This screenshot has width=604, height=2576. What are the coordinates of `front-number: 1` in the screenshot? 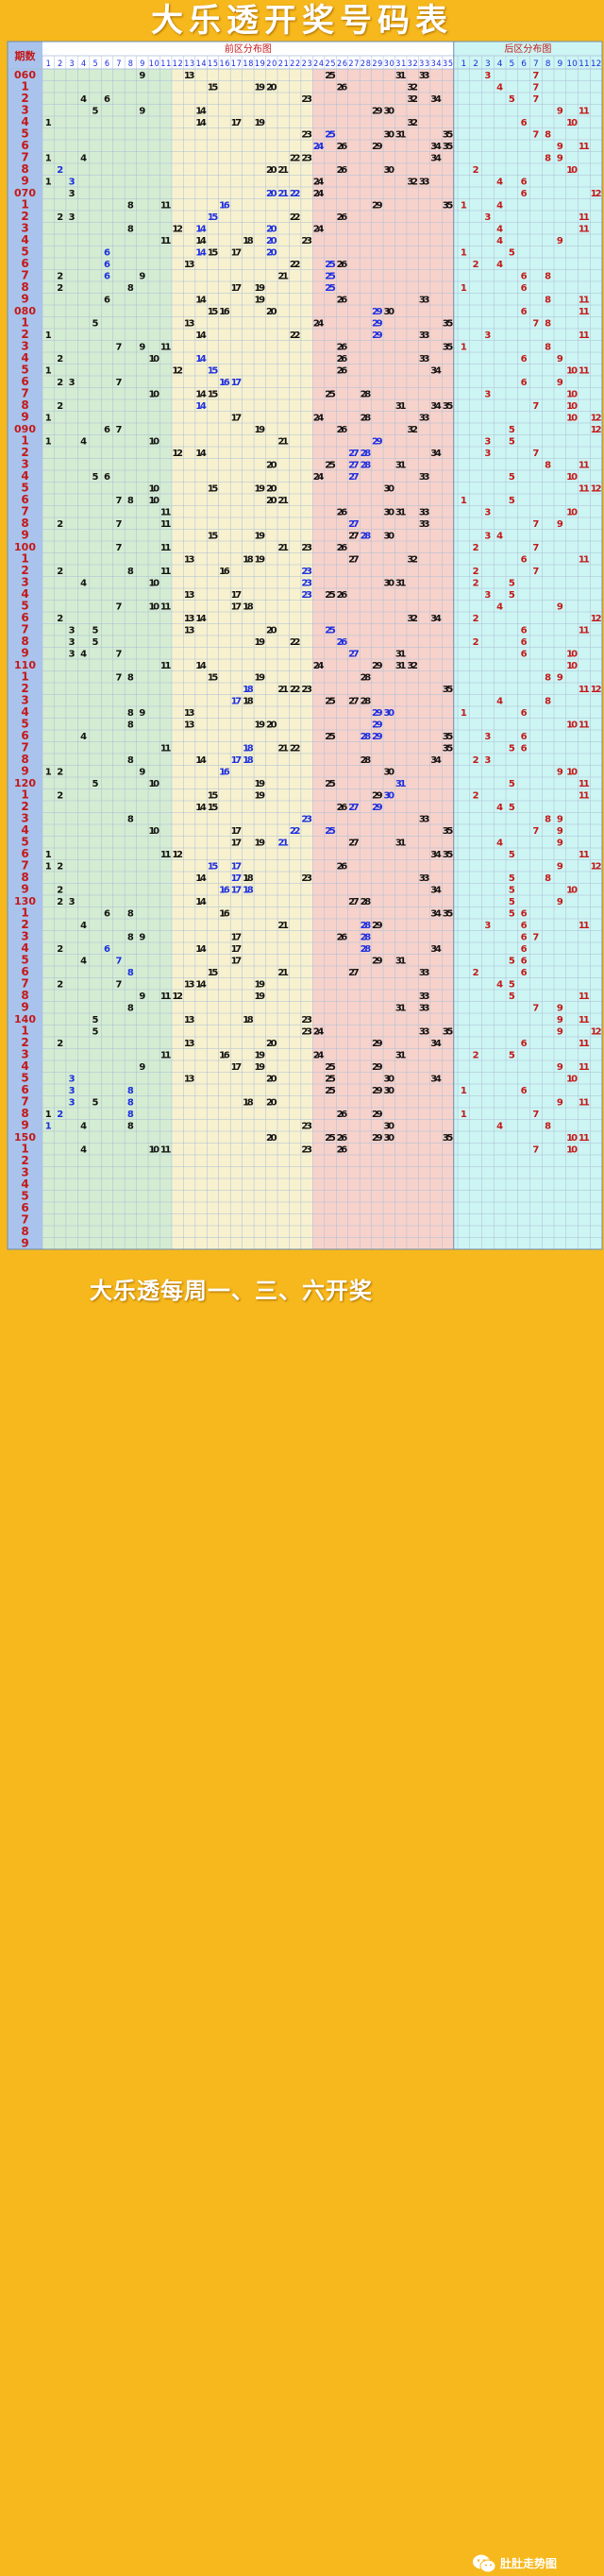 It's located at (48, 123).